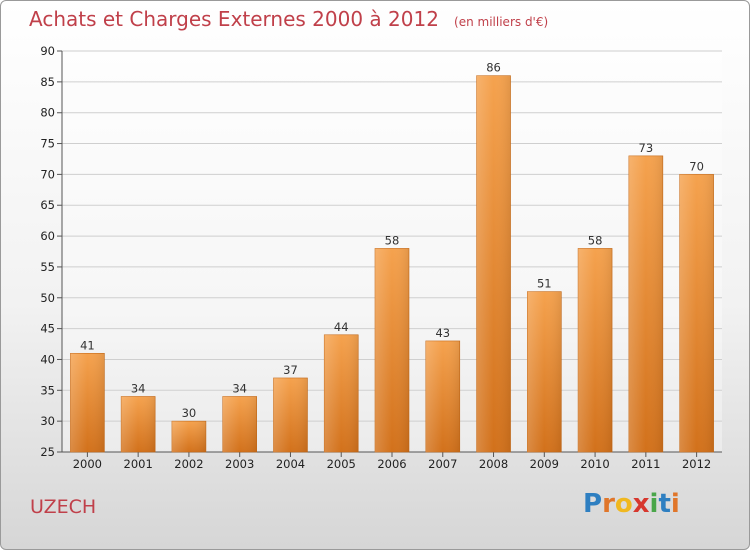  Describe the element at coordinates (341, 393) in the screenshot. I see `bar-shade-2005` at that location.